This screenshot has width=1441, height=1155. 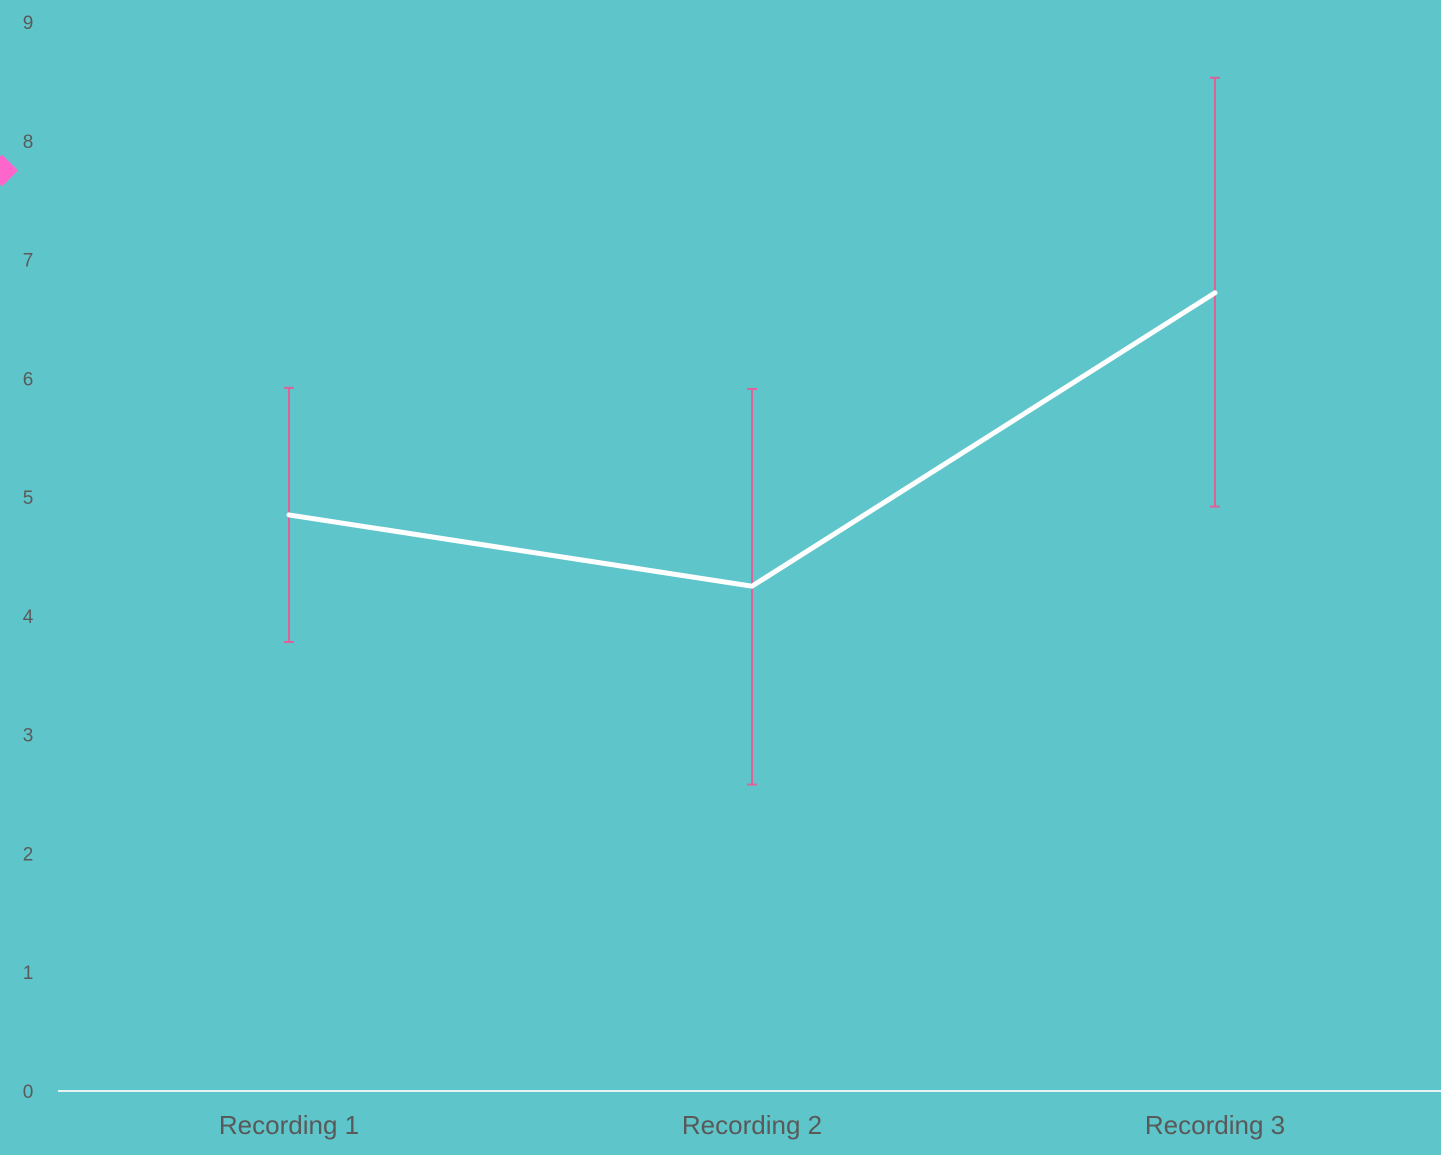 What do you see at coordinates (28, 617) in the screenshot?
I see `y-tick-label: 4` at bounding box center [28, 617].